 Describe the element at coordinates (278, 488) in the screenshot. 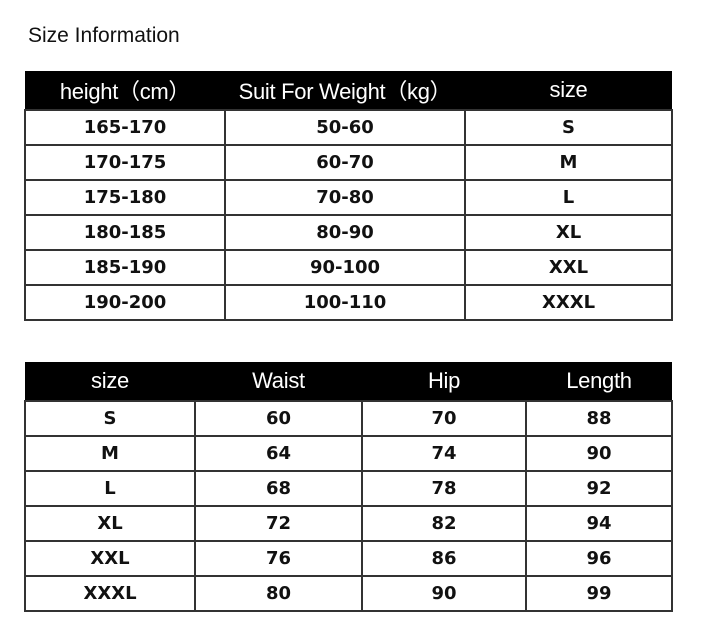

I see `table-cell: 68` at that location.